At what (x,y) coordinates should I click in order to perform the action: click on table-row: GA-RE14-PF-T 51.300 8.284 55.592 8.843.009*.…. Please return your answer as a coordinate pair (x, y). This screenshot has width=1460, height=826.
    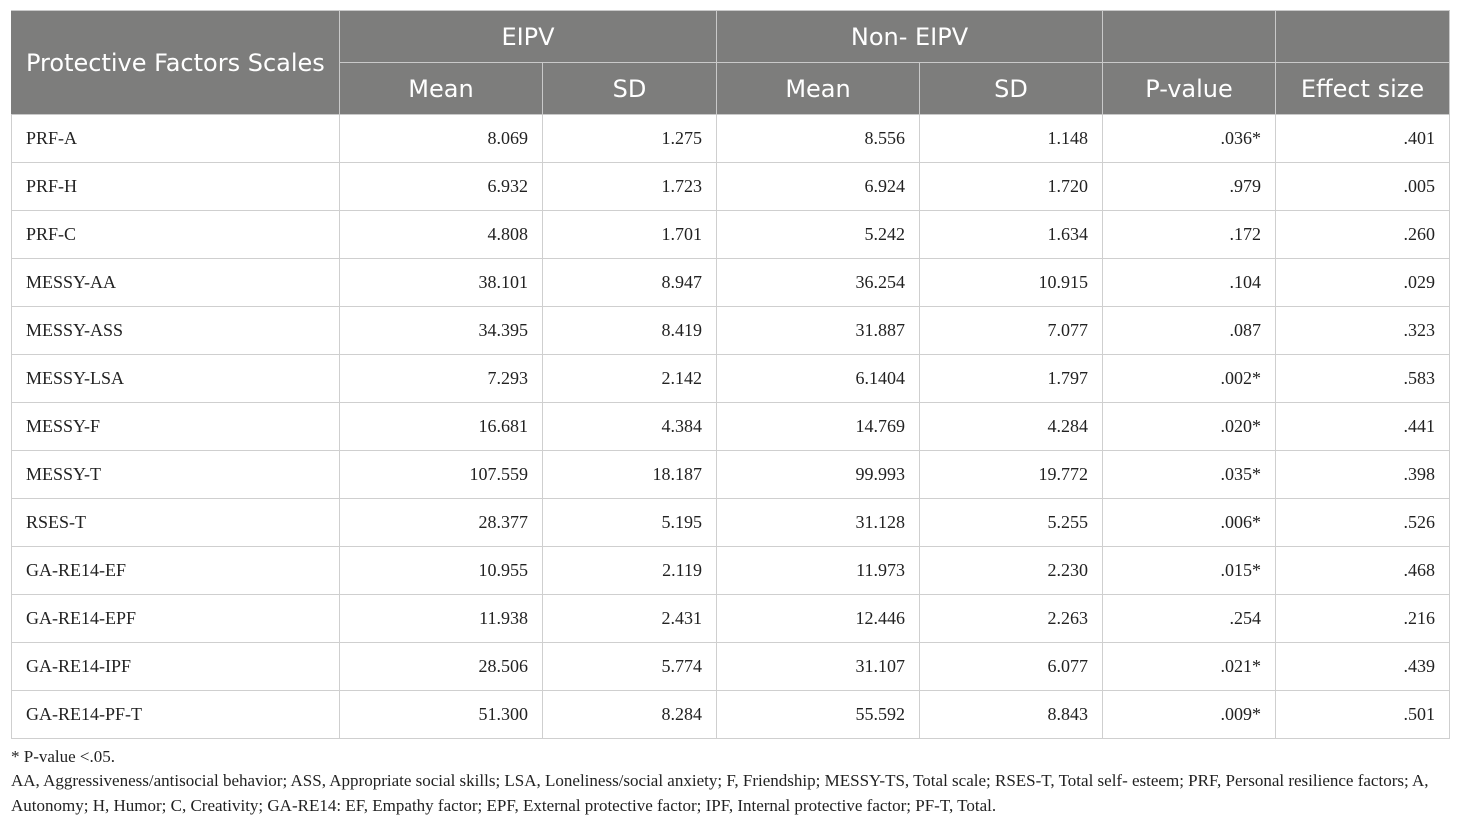
    Looking at the image, I should click on (731, 714).